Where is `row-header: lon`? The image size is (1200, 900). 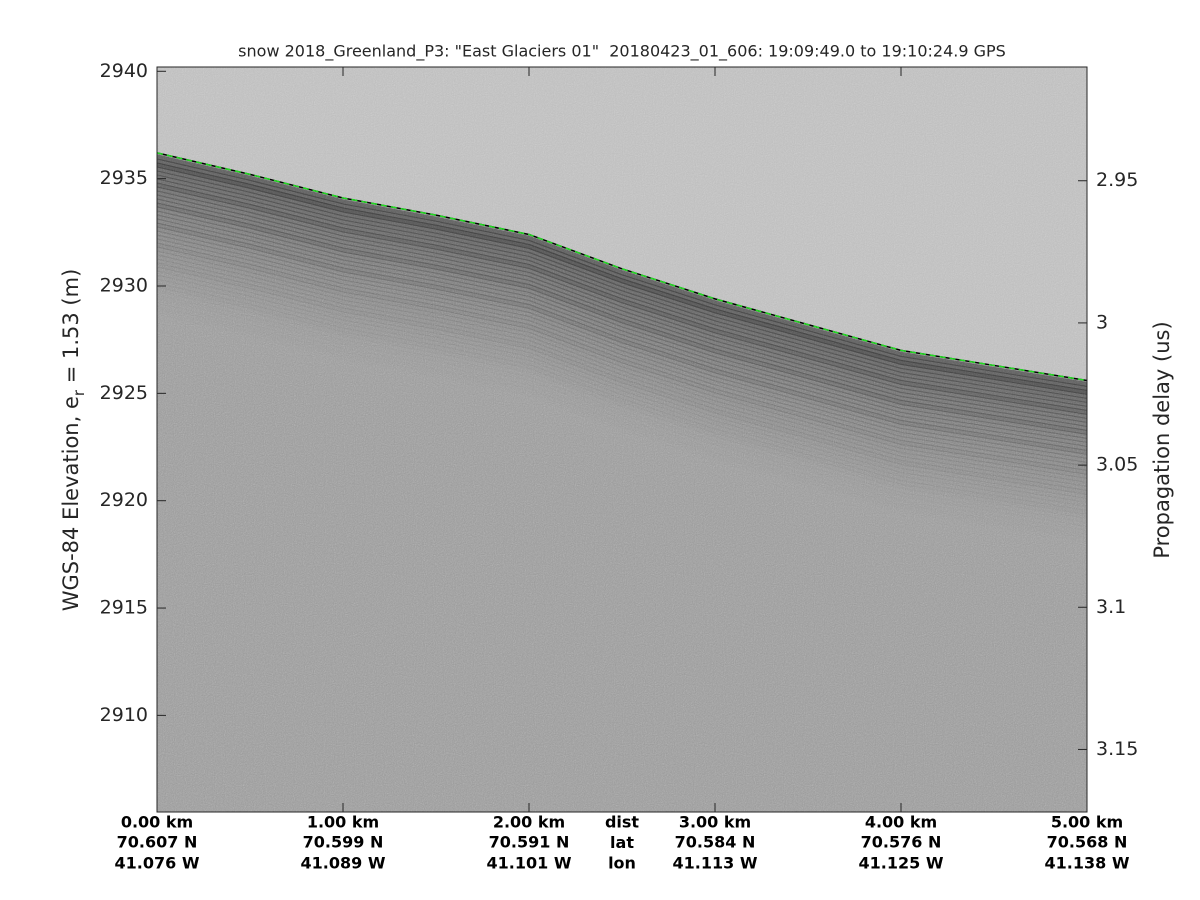 row-header: lon is located at coordinates (622, 863).